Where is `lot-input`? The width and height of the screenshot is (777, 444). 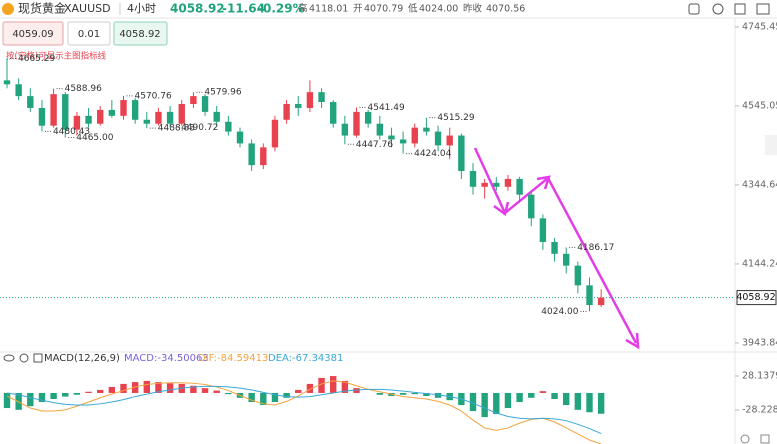
lot-input is located at coordinates (89, 33).